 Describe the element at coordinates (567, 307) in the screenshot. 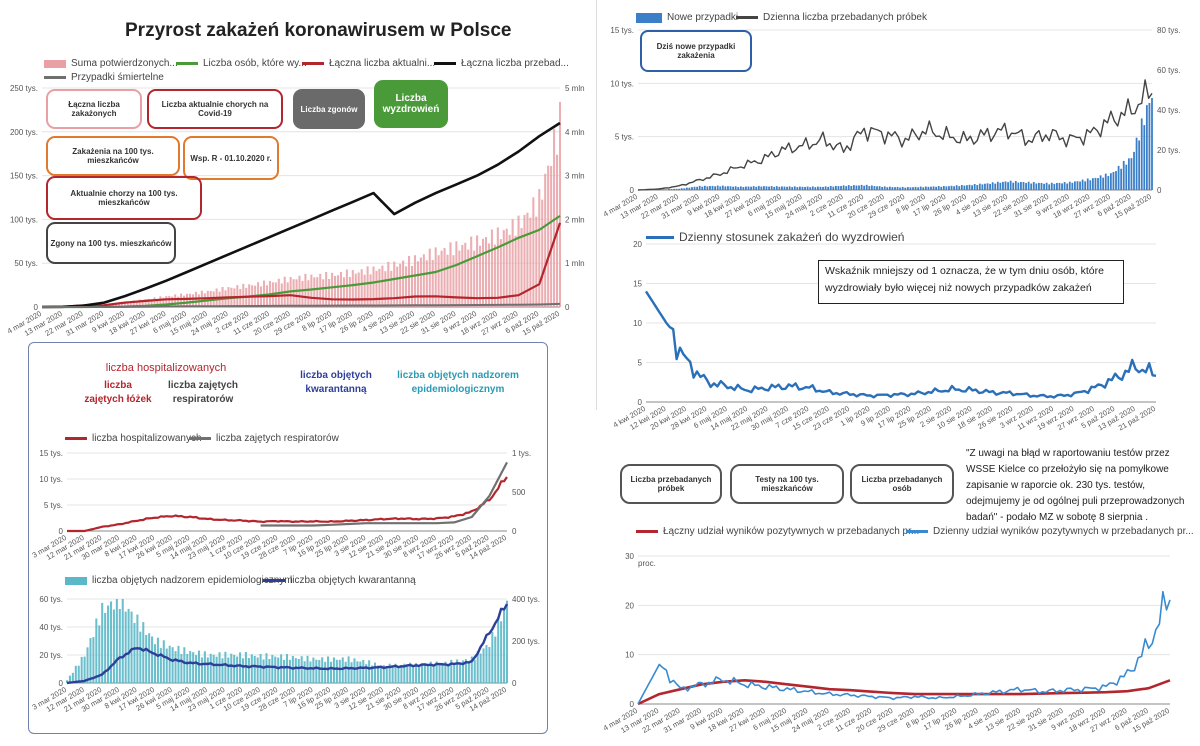

I see `y-right-tick-label: 0` at that location.